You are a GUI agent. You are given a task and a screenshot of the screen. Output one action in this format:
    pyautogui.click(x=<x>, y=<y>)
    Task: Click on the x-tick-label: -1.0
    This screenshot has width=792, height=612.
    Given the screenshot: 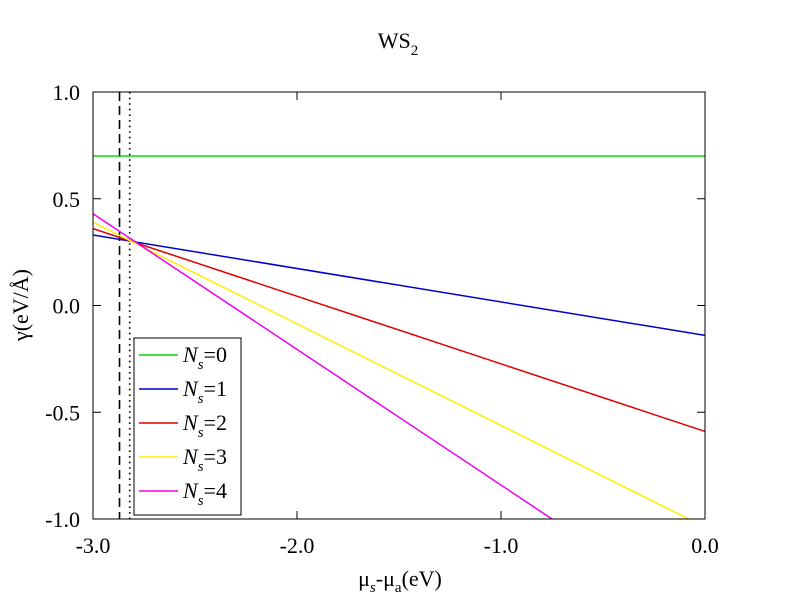 What is the action you would take?
    pyautogui.click(x=501, y=545)
    